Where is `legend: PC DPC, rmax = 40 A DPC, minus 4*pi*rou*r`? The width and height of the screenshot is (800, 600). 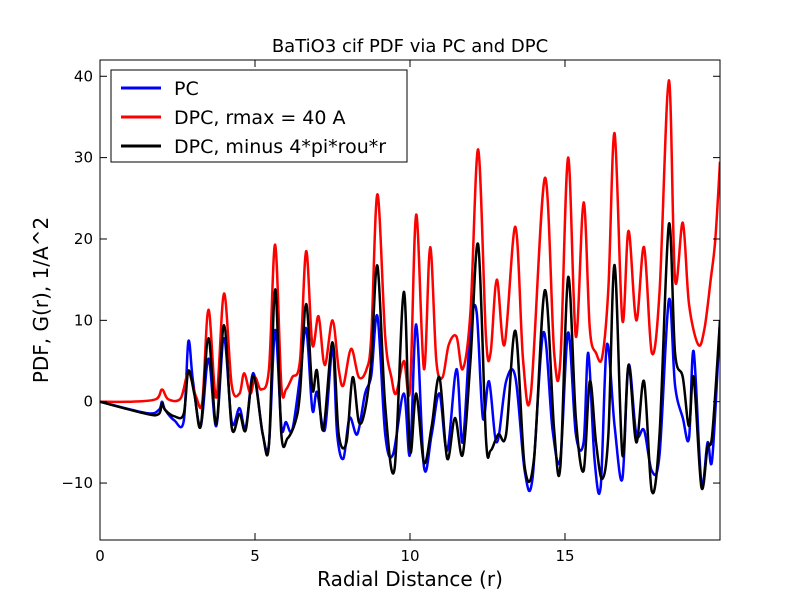
legend: PC DPC, rmax = 40 A DPC, minus 4*pi*rou*r is located at coordinates (259, 116).